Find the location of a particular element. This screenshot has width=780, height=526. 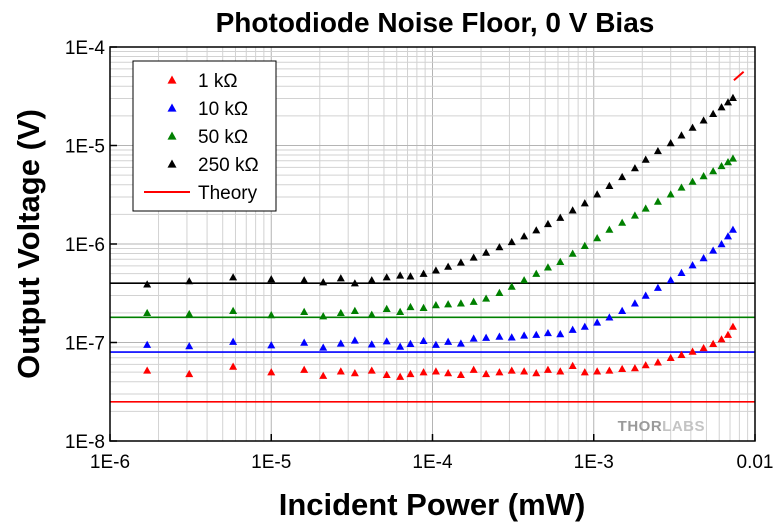

x-tick-label: 1E-4 is located at coordinates (432, 462).